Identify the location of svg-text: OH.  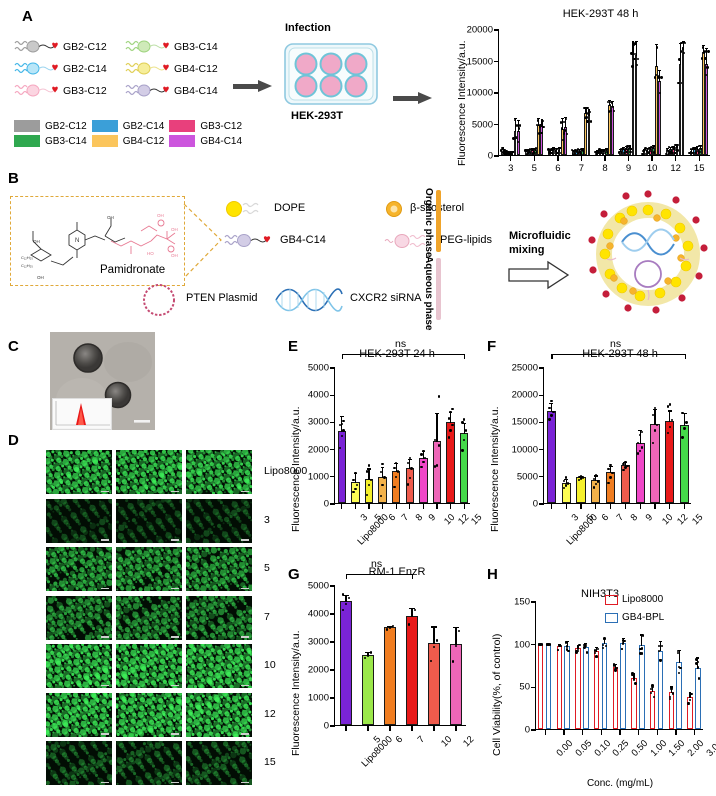
(40, 277).